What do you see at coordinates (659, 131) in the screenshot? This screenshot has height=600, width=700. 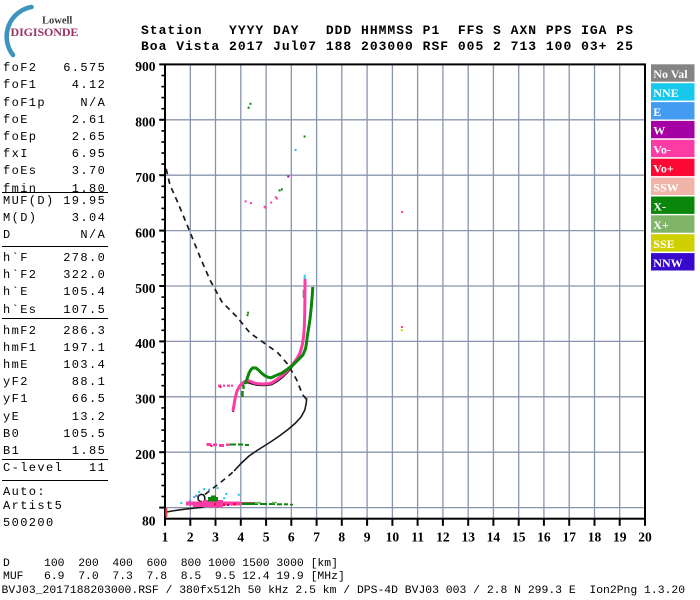 I see `svg-text: W` at bounding box center [659, 131].